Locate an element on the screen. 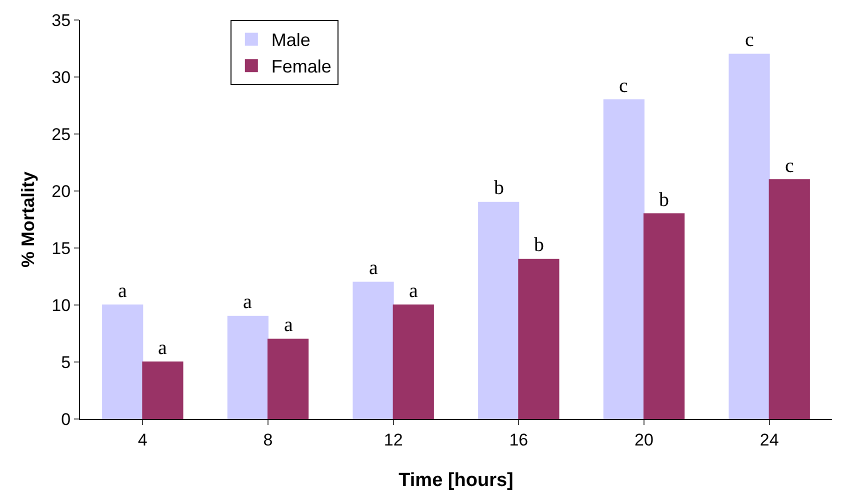  y-axis-title: % Mortality is located at coordinates (28, 219).